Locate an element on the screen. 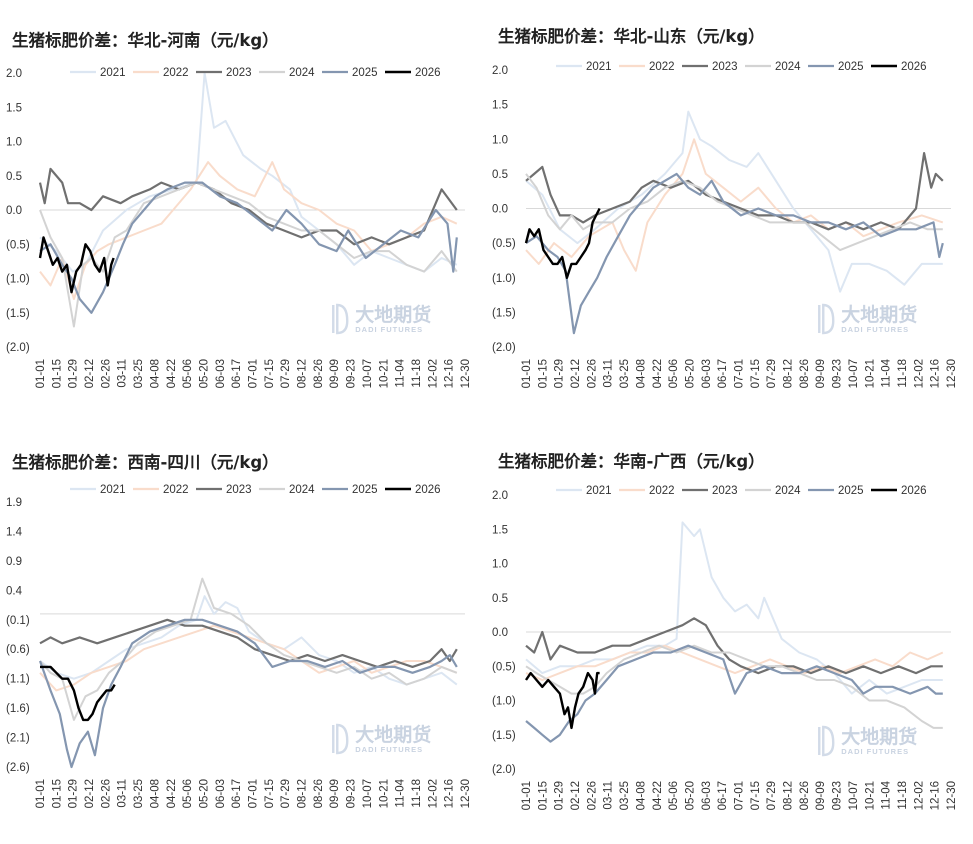 The height and width of the screenshot is (844, 973). y-tick-label: (1.6) is located at coordinates (18, 709).